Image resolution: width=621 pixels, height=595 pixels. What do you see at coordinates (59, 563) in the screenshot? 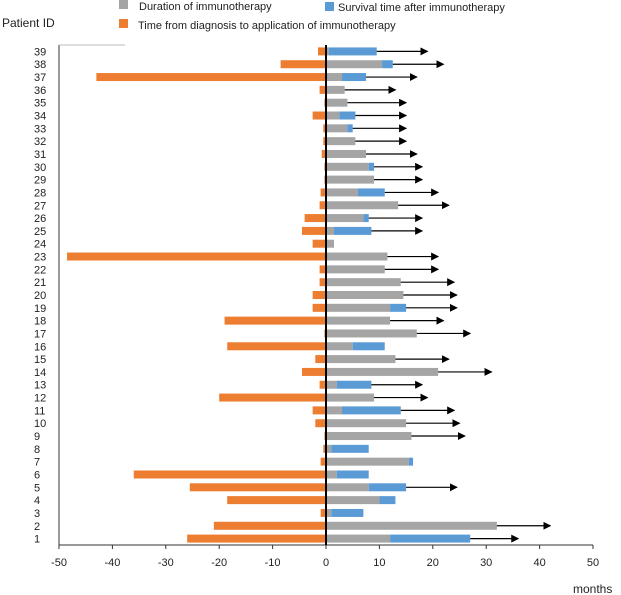
I see `x-tick-label: -50` at bounding box center [59, 563].